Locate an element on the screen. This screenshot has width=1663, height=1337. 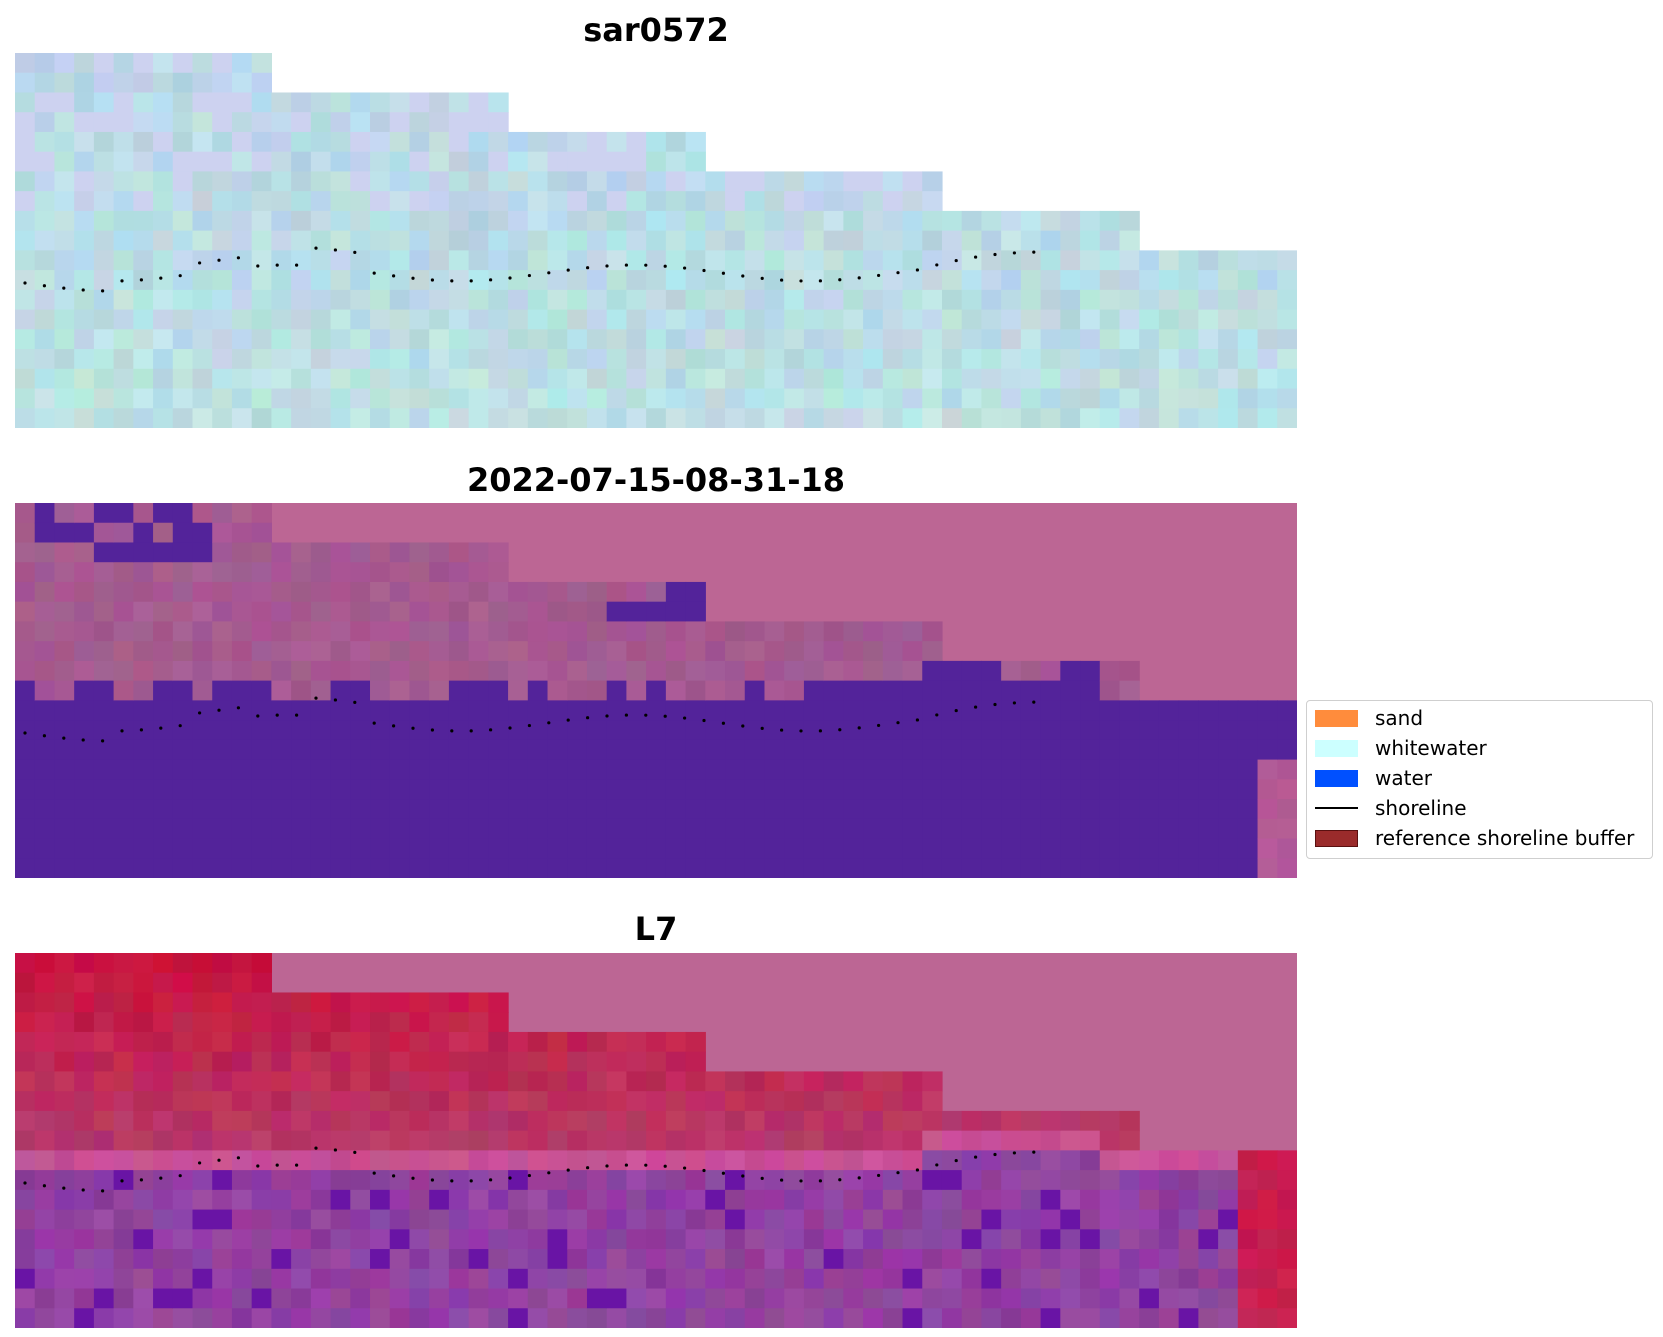
shoreline-swatch is located at coordinates (1336, 808).